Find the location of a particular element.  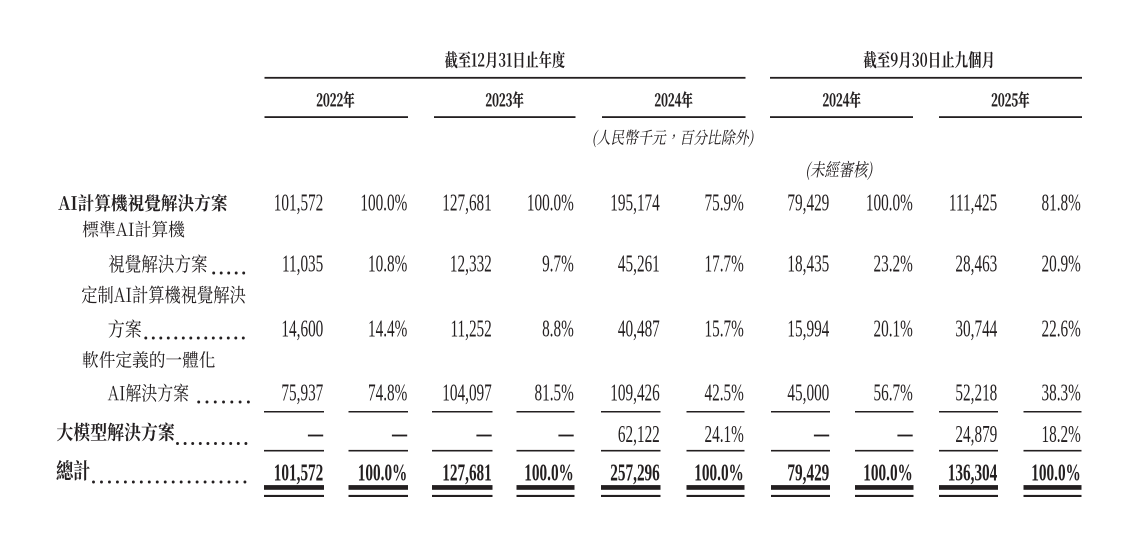

svg-text: 15.7% is located at coordinates (723, 329).